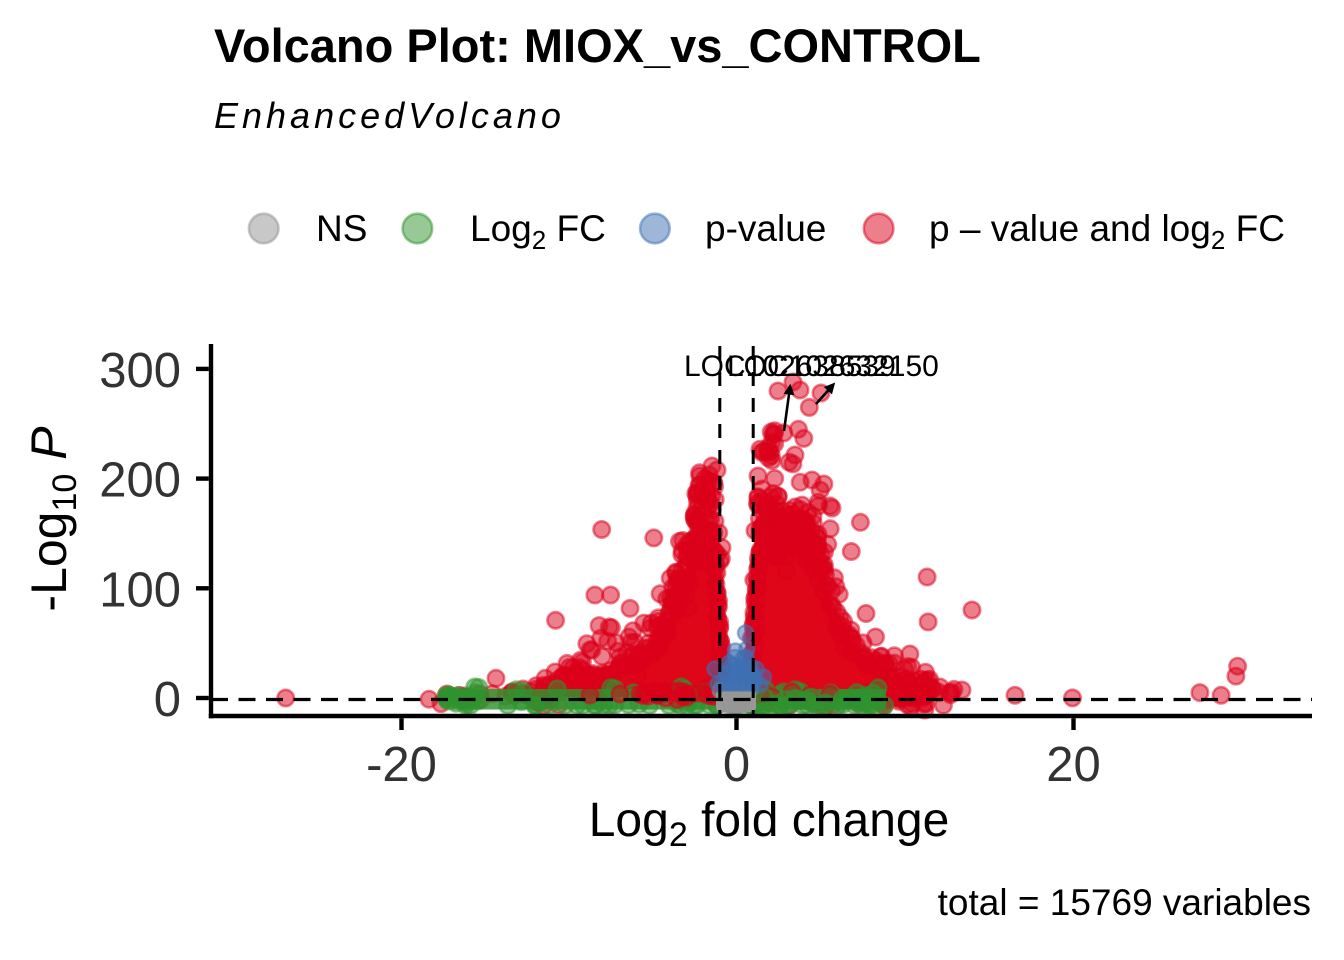 Image resolution: width=1344 pixels, height=960 pixels. I want to click on svg-text: Volcano Plot: MIOX_vs_CONTROL, so click(597, 45).